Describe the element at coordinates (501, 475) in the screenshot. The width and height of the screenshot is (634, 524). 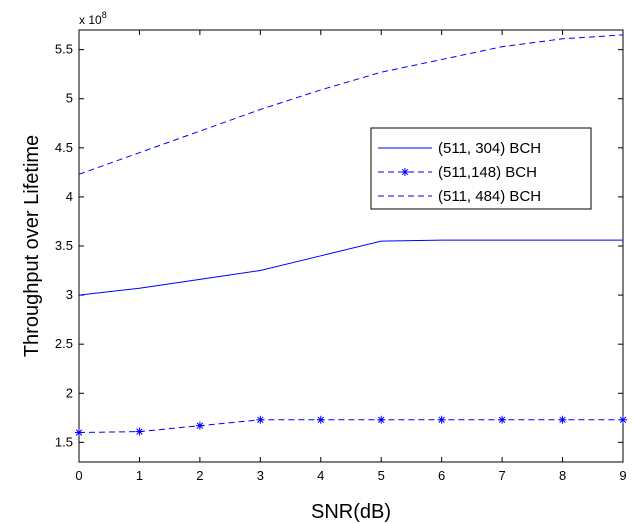
I see `x-tick-label: 7` at that location.